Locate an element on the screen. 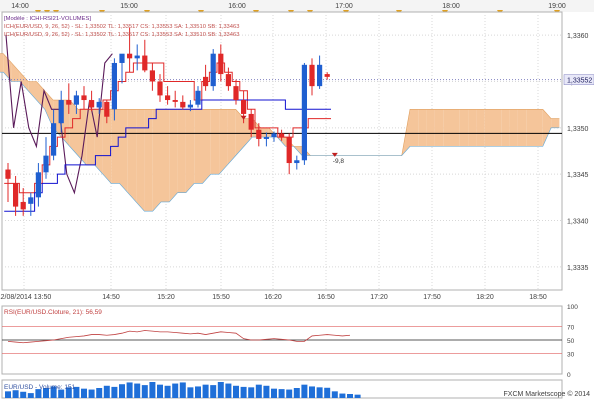  top-time-label: 19:00 is located at coordinates (557, 6).